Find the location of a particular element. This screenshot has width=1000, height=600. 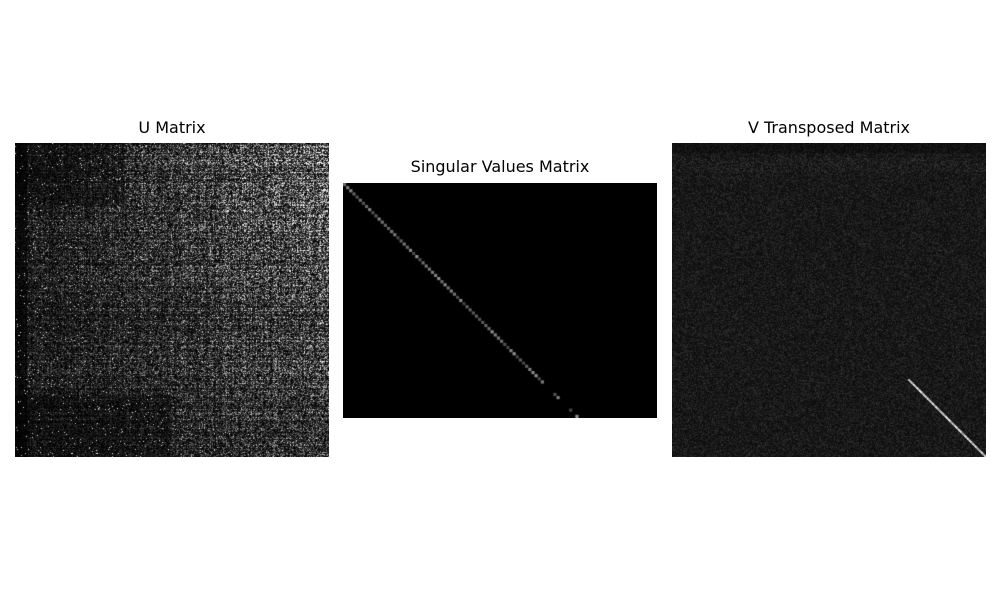

u-matrix-title: U Matrix is located at coordinates (172, 127).